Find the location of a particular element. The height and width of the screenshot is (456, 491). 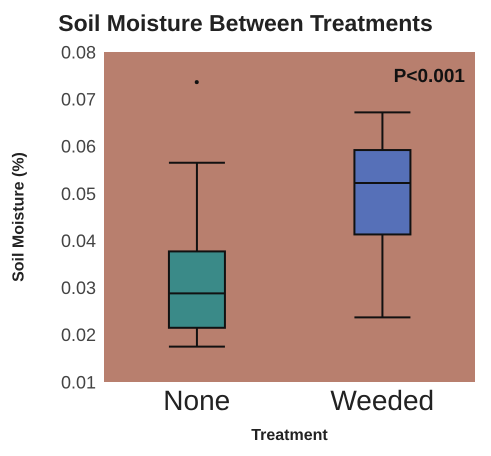

y-tick-label: 0.04 is located at coordinates (78, 240).